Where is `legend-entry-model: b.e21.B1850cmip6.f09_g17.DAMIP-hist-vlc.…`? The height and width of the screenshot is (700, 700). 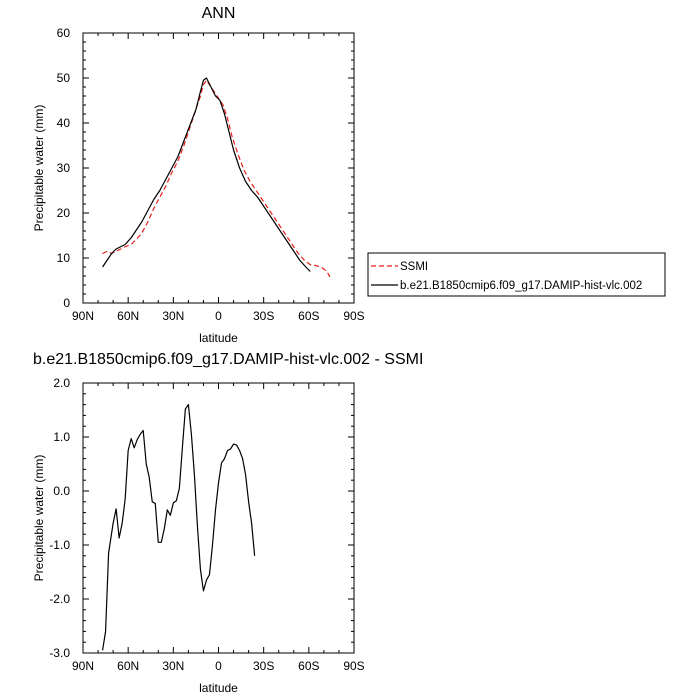
legend-entry-model: b.e21.B1850cmip6.f09_g17.DAMIP-hist-vlc.… is located at coordinates (521, 286).